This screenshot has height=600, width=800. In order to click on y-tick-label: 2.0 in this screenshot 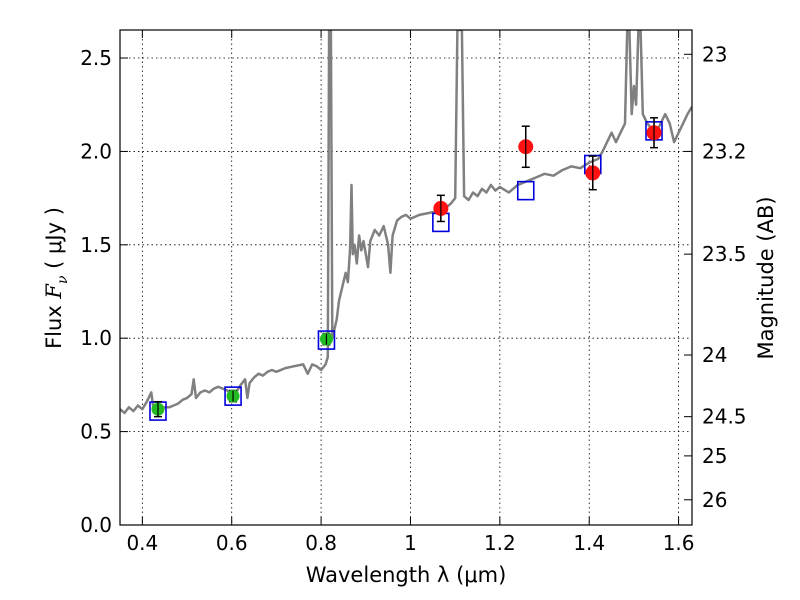, I will do `click(96, 151)`.